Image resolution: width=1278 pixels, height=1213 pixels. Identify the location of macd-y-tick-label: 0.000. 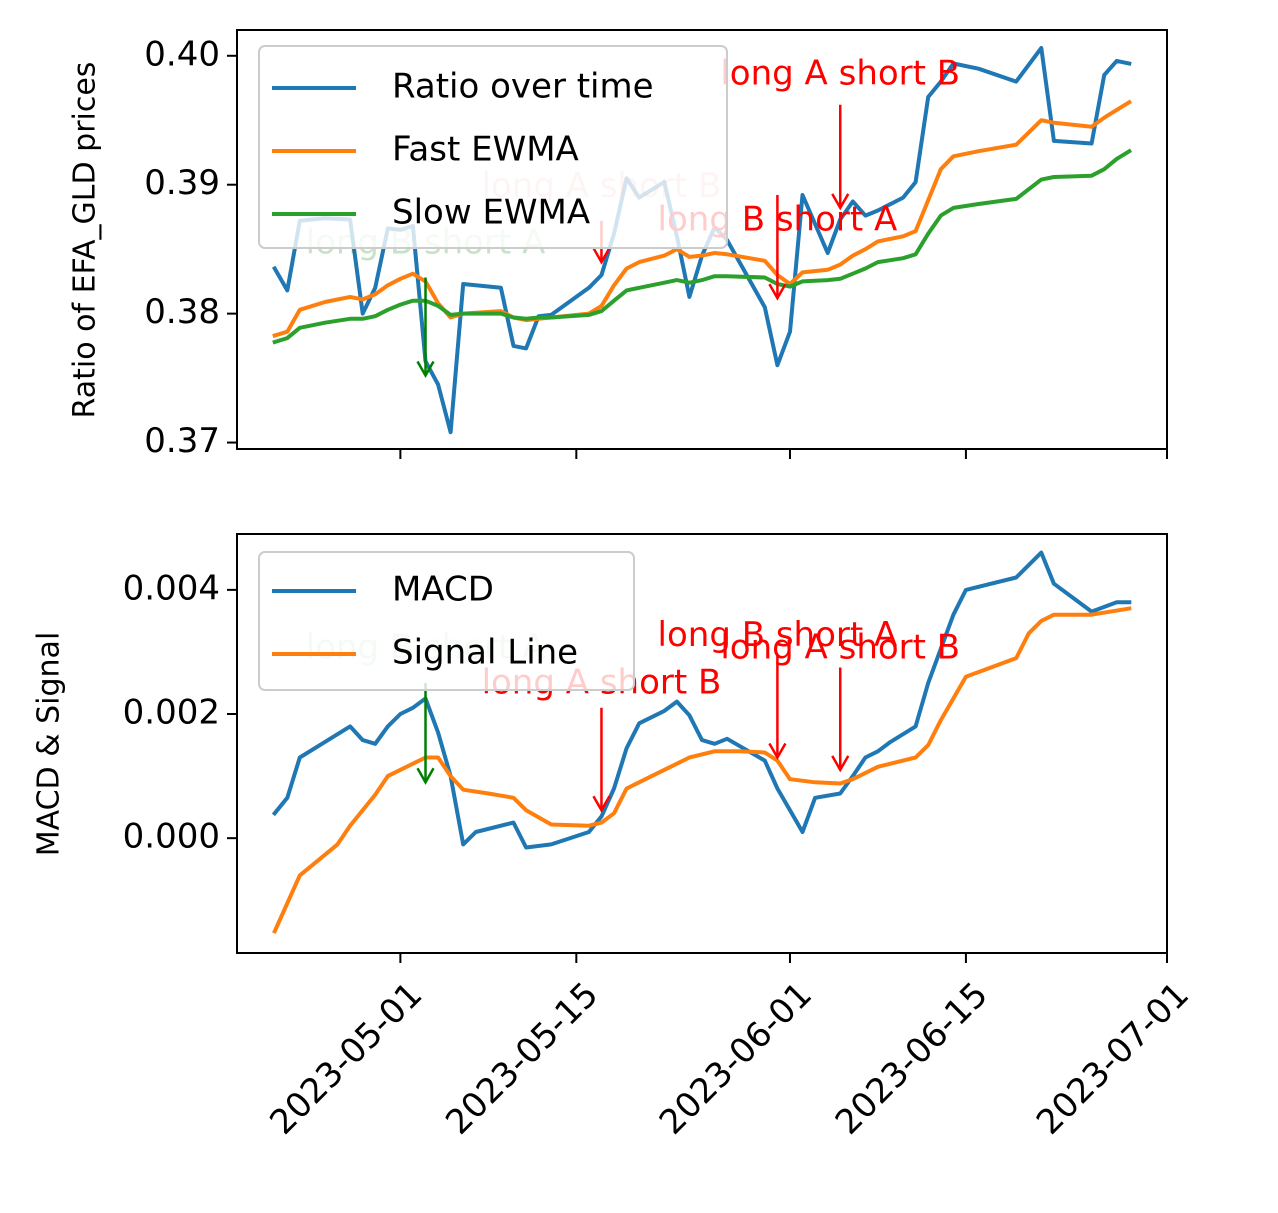
(171, 837).